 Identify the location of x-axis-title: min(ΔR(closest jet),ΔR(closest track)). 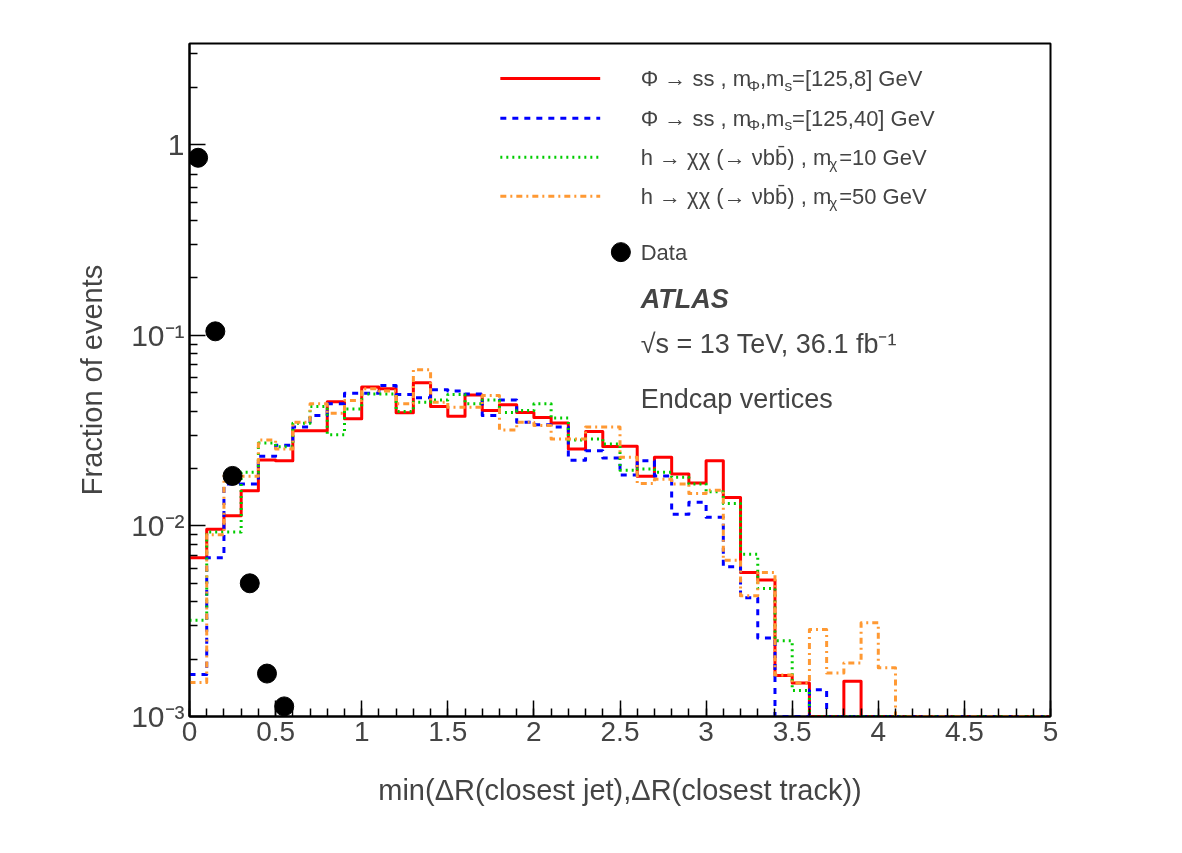
(620, 789).